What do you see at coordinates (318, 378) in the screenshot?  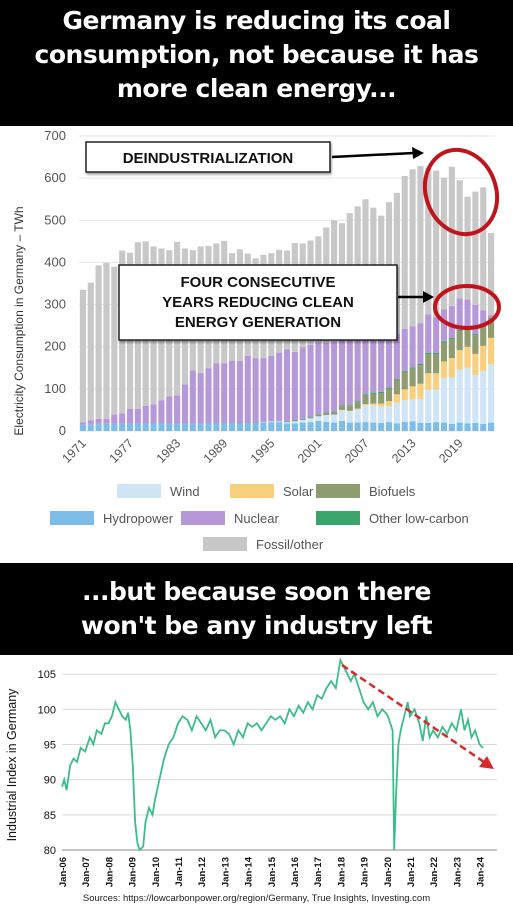 I see `bar-nuclear-2001` at bounding box center [318, 378].